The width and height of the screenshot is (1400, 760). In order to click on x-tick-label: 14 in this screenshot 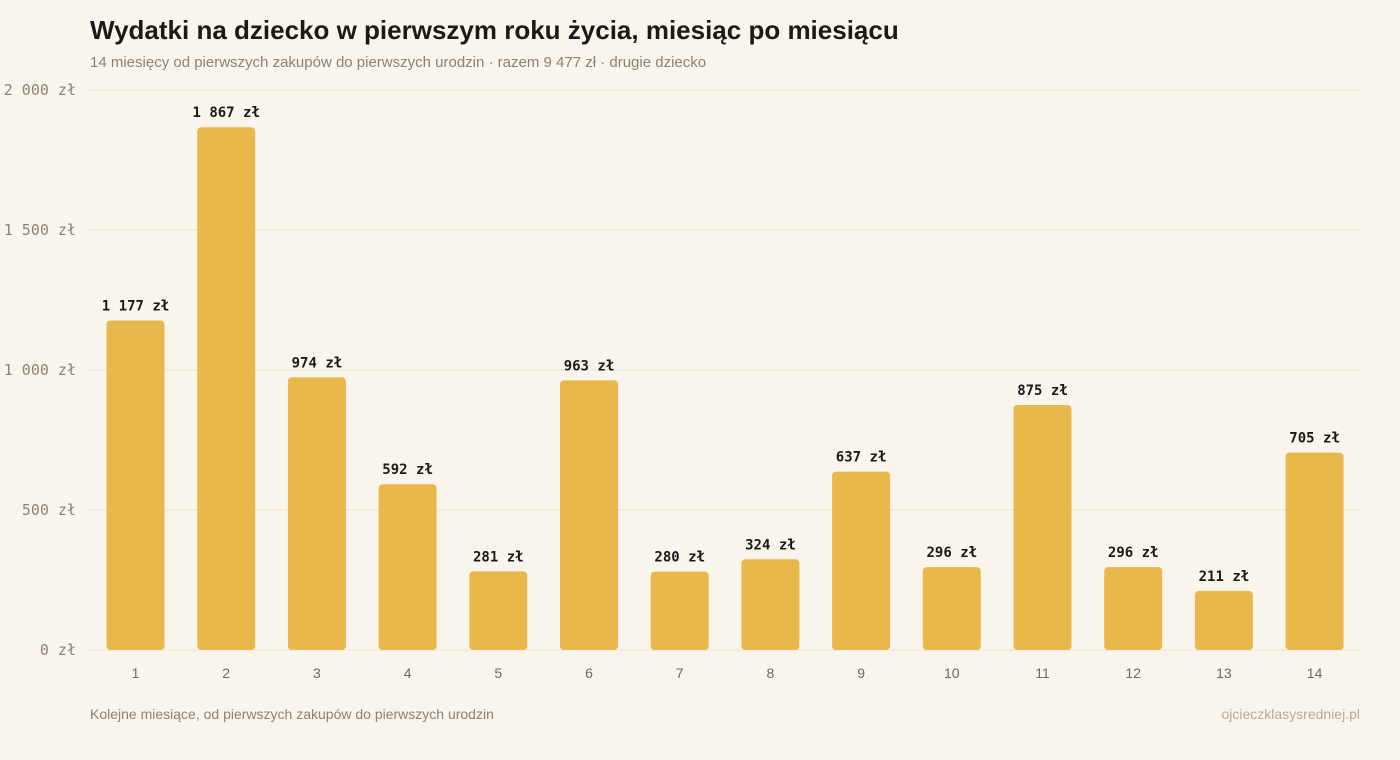, I will do `click(1315, 673)`.